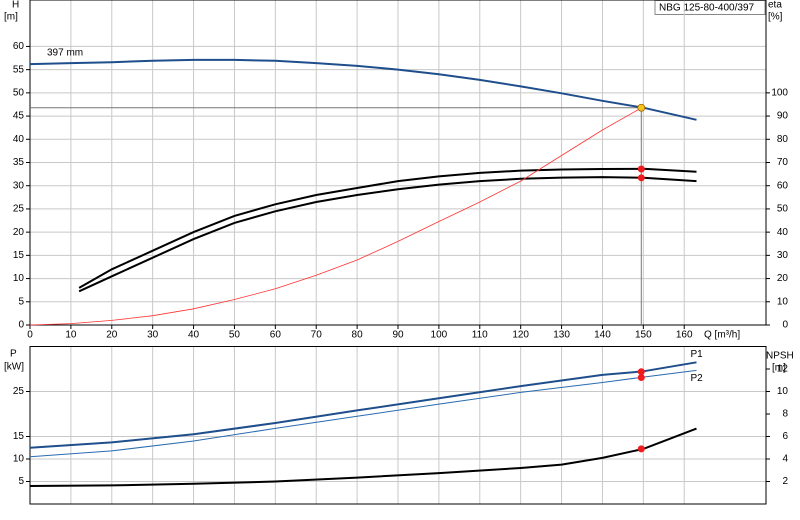 This screenshot has width=800, height=520. I want to click on y2-tick-label: 4, so click(785, 459).